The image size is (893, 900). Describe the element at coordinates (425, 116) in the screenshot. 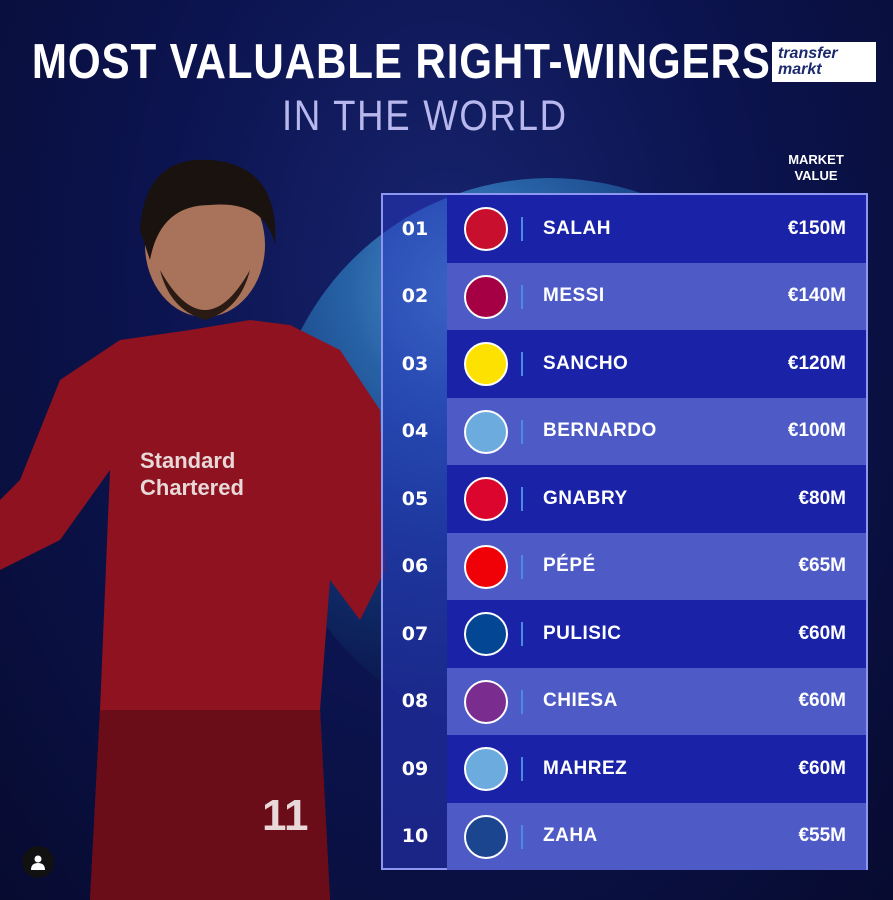

I see `page-subtitle: IN THE WORLD` at that location.